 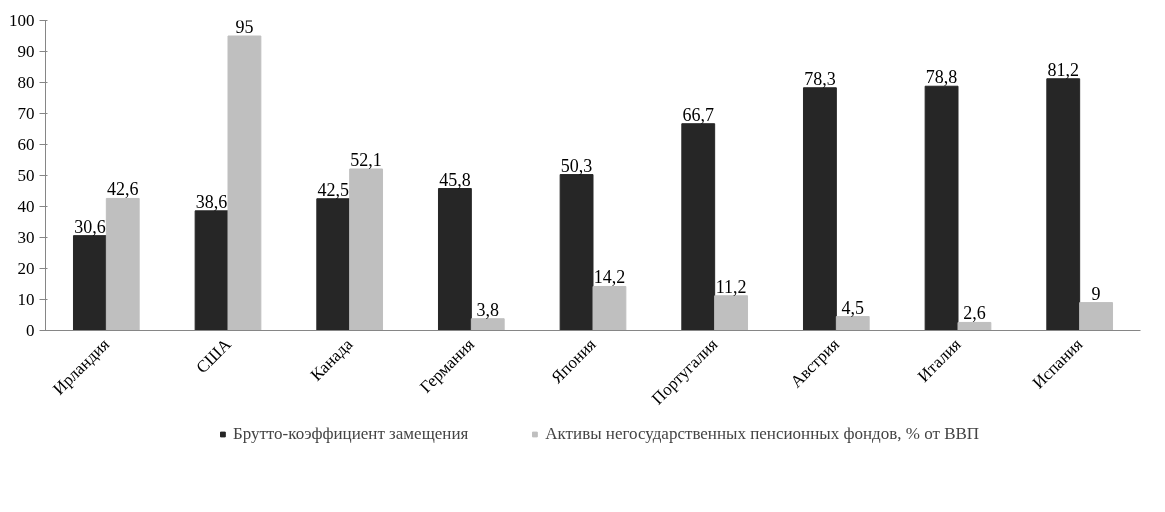 What do you see at coordinates (488, 309) in the screenshot?
I see `data-label: 3,8` at bounding box center [488, 309].